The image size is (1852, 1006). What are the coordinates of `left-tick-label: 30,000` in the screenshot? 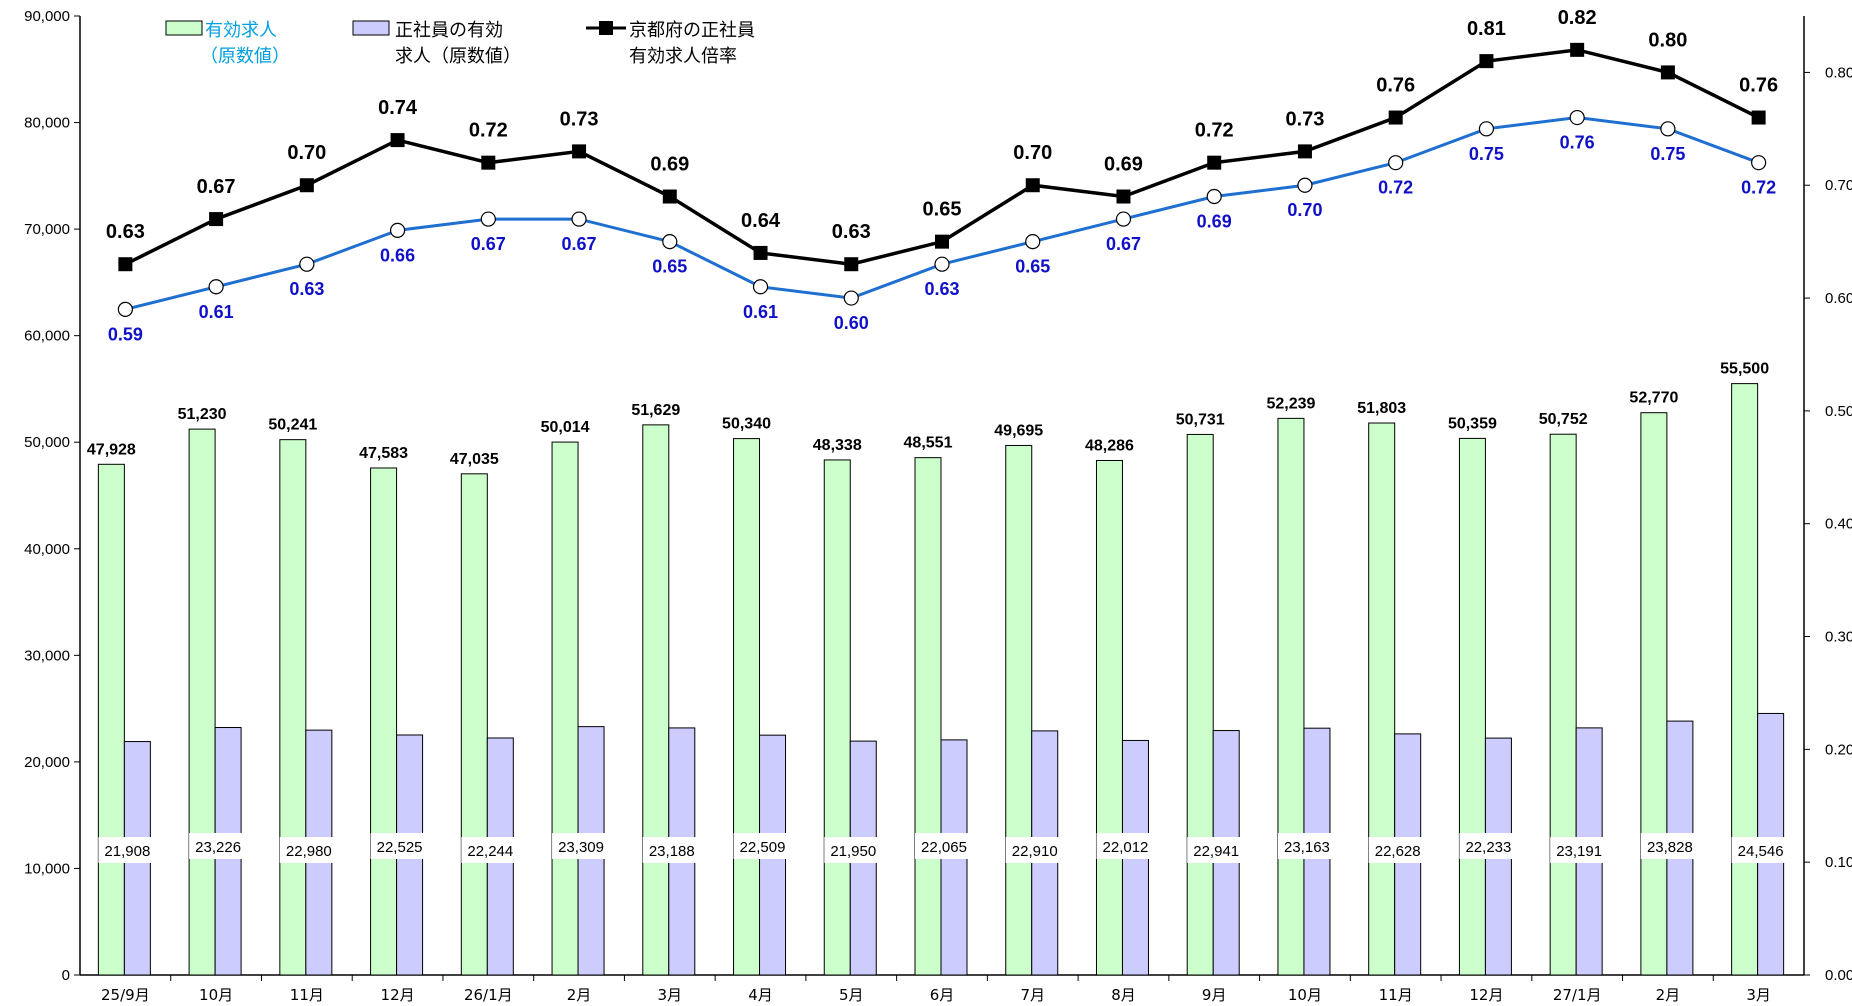 It's located at (47, 655).